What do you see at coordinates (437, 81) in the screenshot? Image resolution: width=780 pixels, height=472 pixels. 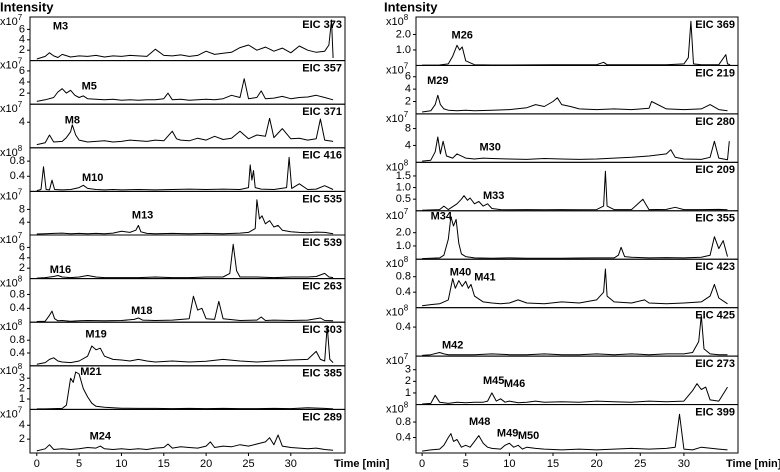 I see `peak-label: M29` at bounding box center [437, 81].